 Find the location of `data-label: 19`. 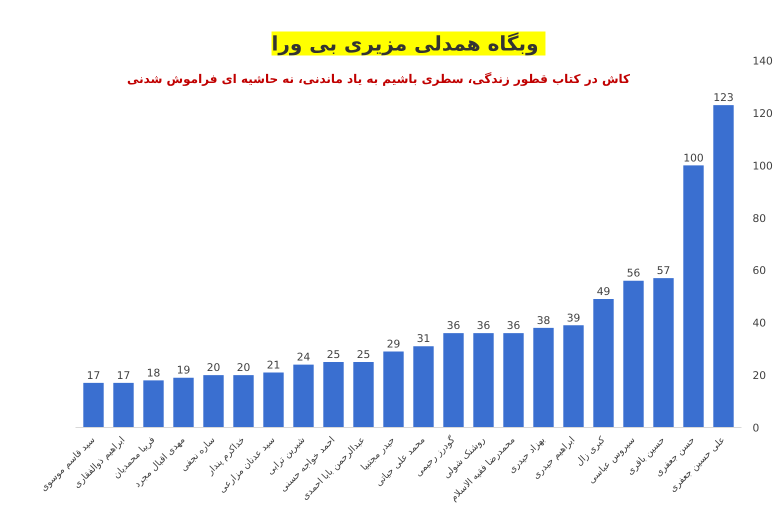

data-label: 19 is located at coordinates (183, 370).